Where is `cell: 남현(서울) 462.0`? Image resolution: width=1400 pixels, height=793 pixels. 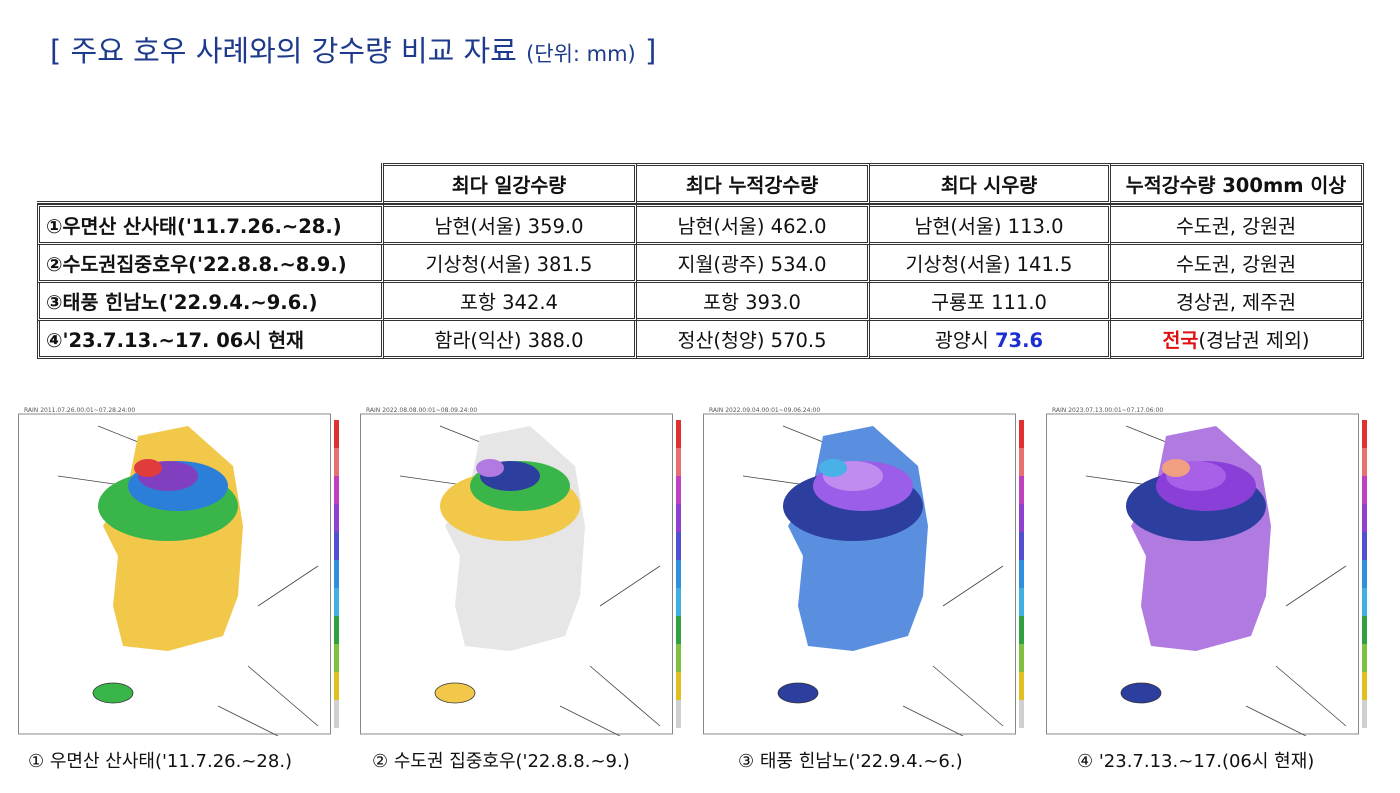 cell: 남현(서울) 462.0 is located at coordinates (753, 224).